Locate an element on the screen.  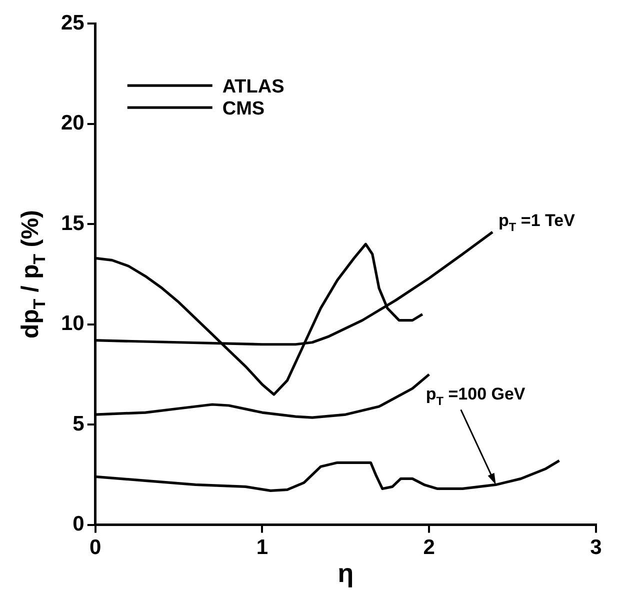
x-tick-label: 3 is located at coordinates (596, 548).